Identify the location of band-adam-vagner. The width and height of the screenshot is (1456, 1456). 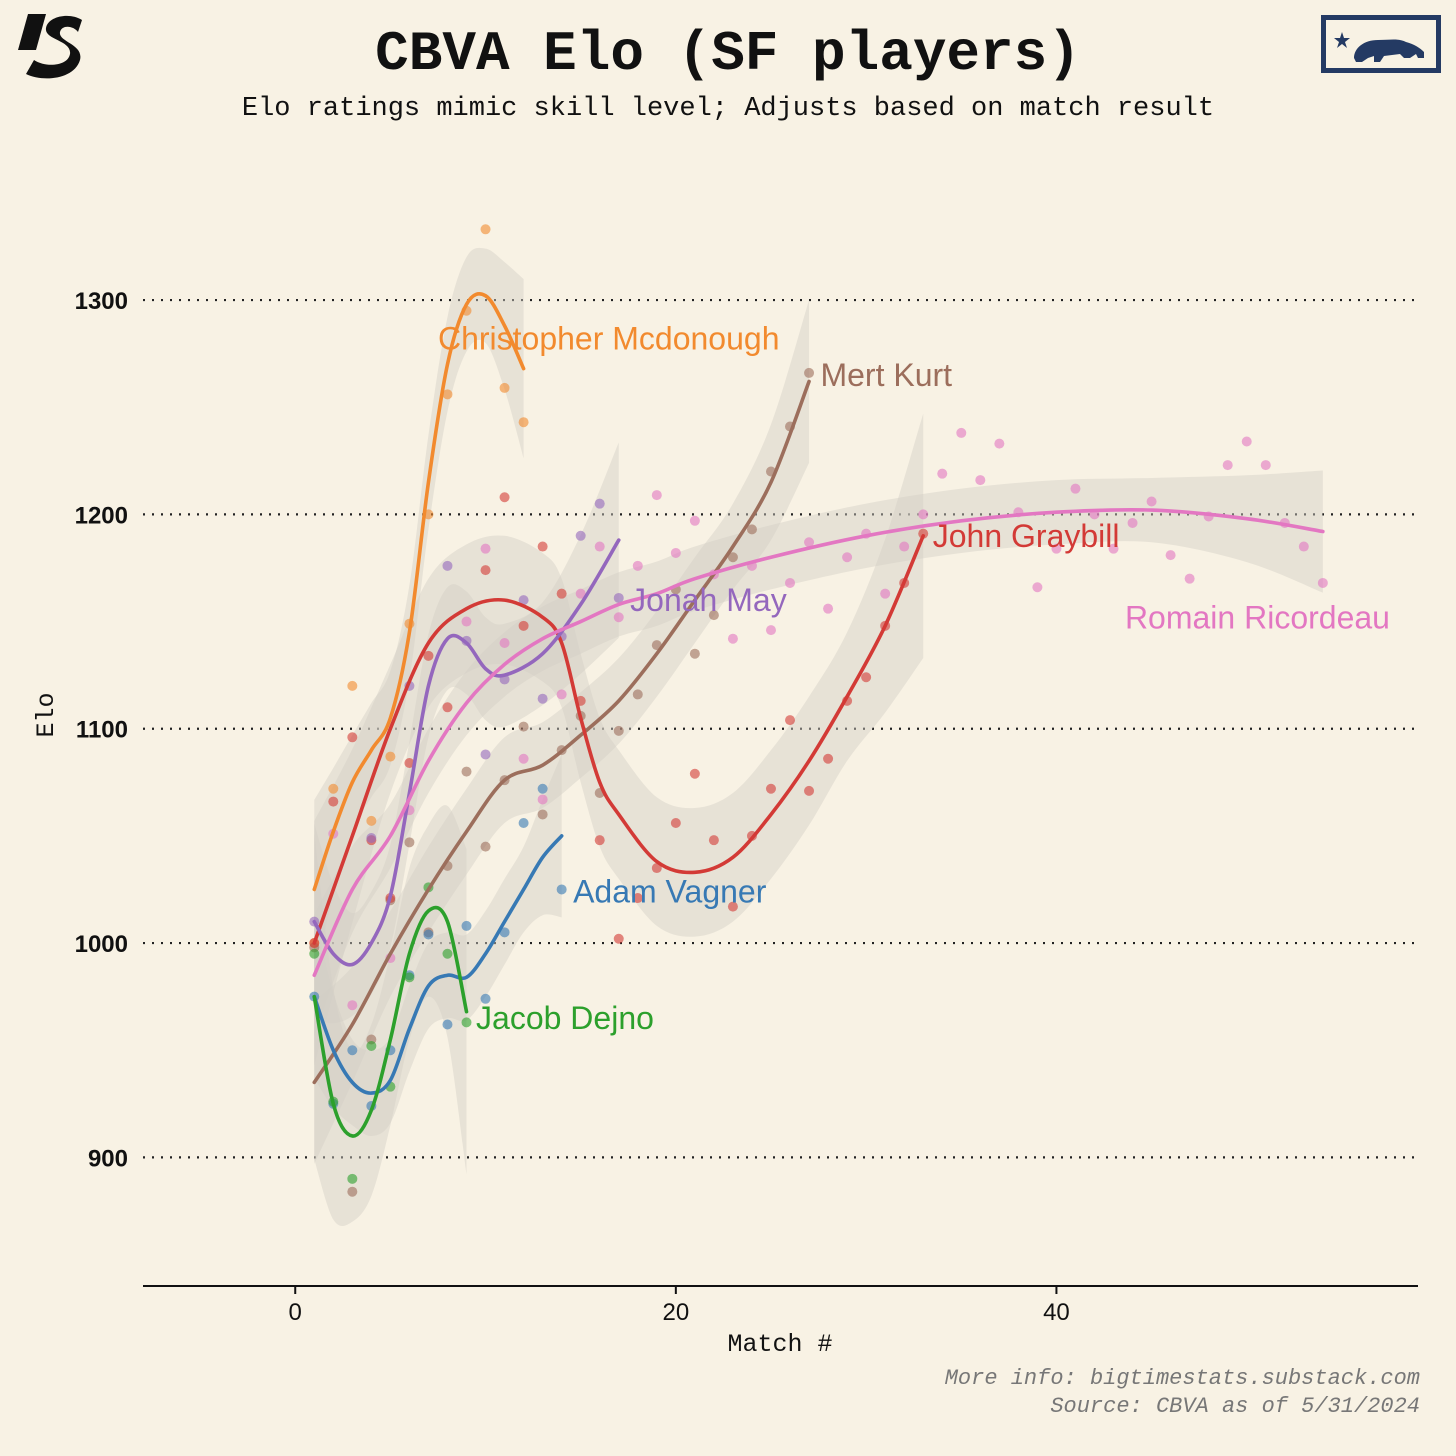
(438, 945).